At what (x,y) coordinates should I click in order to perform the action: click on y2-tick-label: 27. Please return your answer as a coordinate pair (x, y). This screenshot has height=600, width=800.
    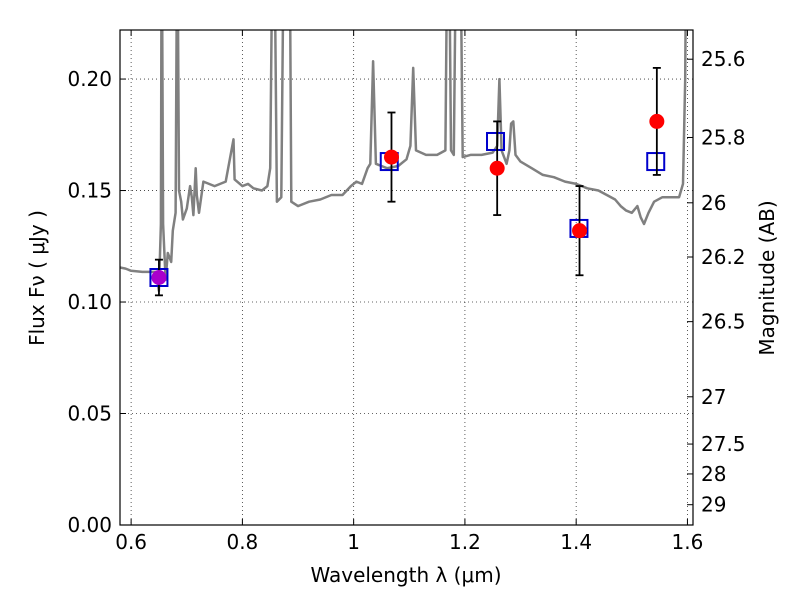
    Looking at the image, I should click on (713, 397).